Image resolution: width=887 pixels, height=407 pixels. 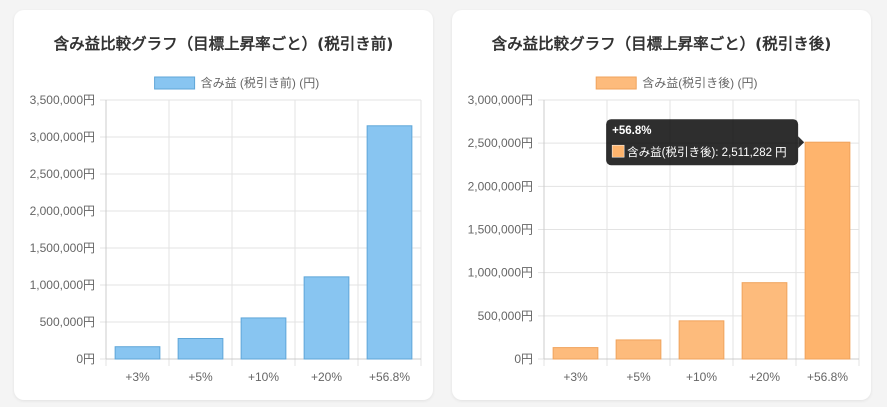 What do you see at coordinates (707, 152) in the screenshot?
I see `tooltip-label: 含み益(税引き後): 2,511,282 円` at bounding box center [707, 152].